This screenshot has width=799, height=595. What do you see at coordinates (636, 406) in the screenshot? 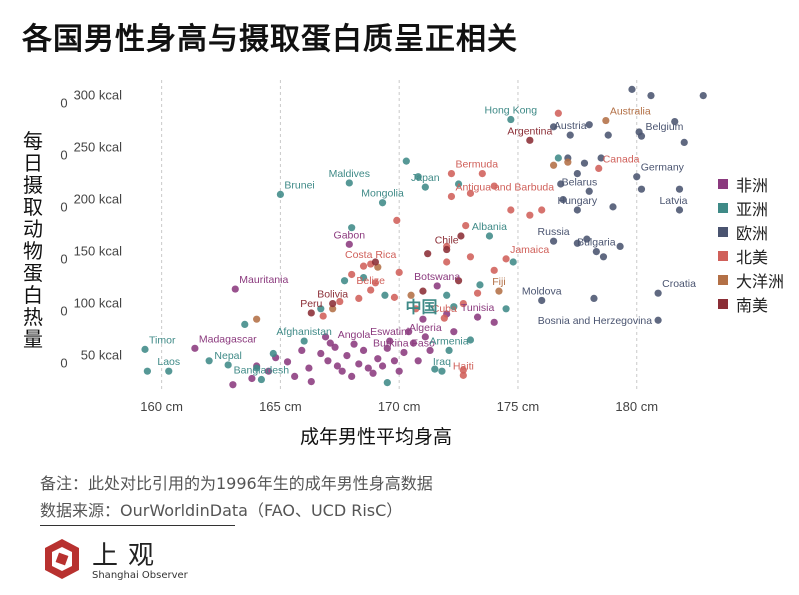
I see `x-tick-label: 180 cm` at bounding box center [636, 406].